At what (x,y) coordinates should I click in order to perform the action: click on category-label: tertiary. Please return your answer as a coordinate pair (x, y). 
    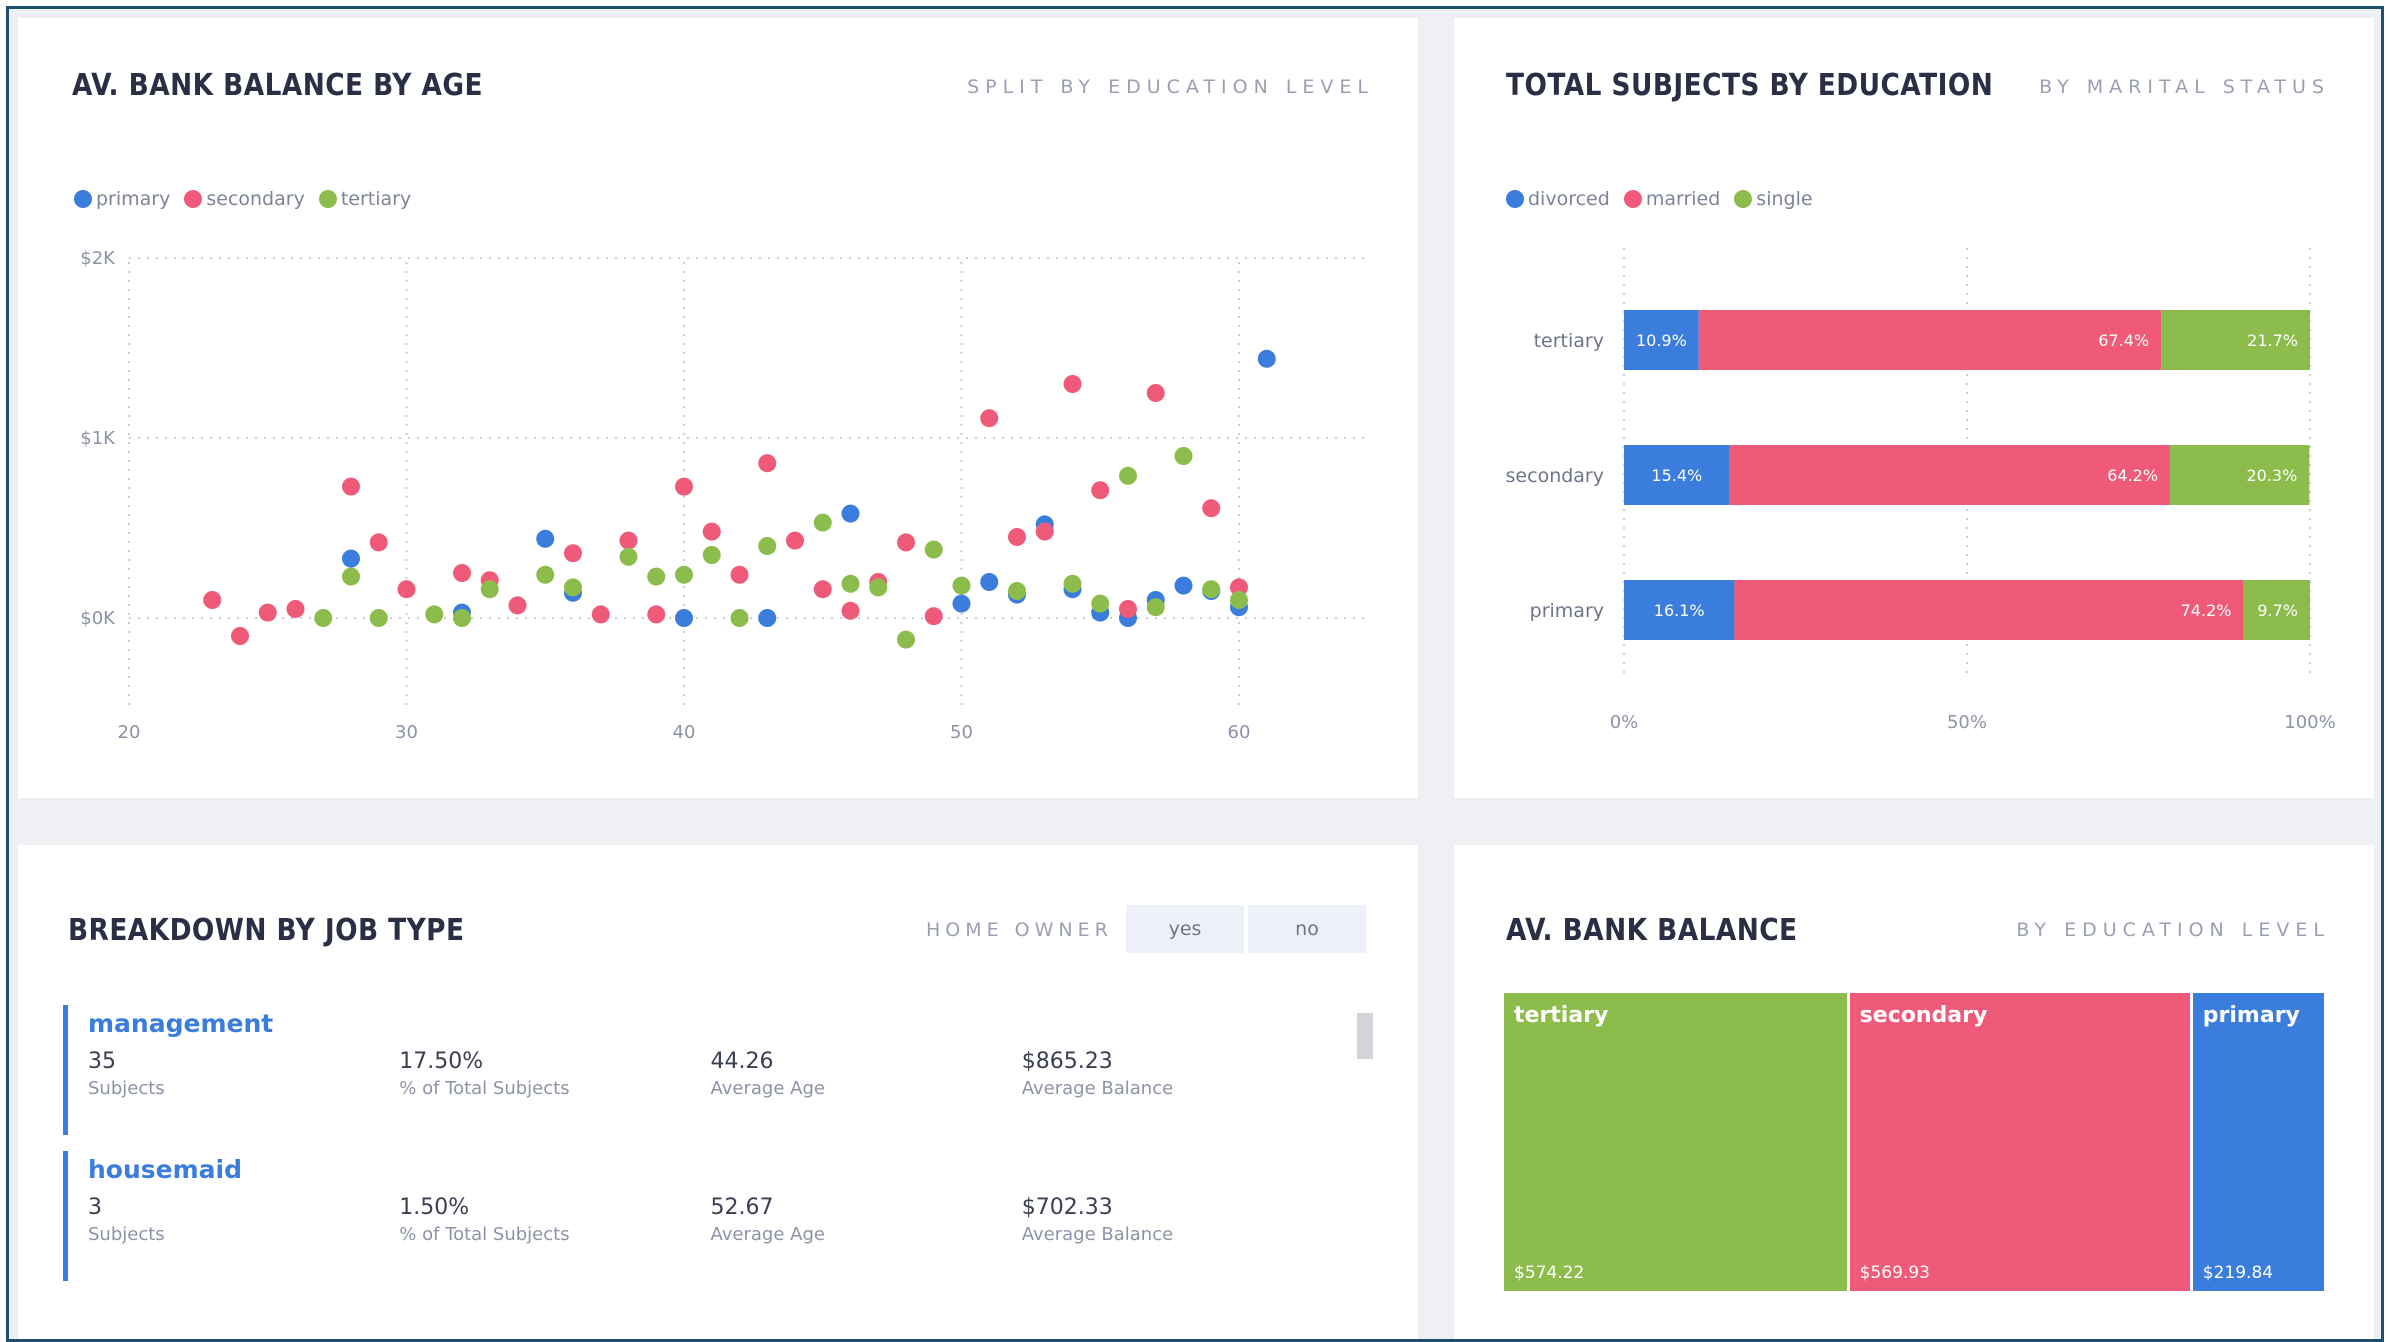
    Looking at the image, I should click on (1569, 341).